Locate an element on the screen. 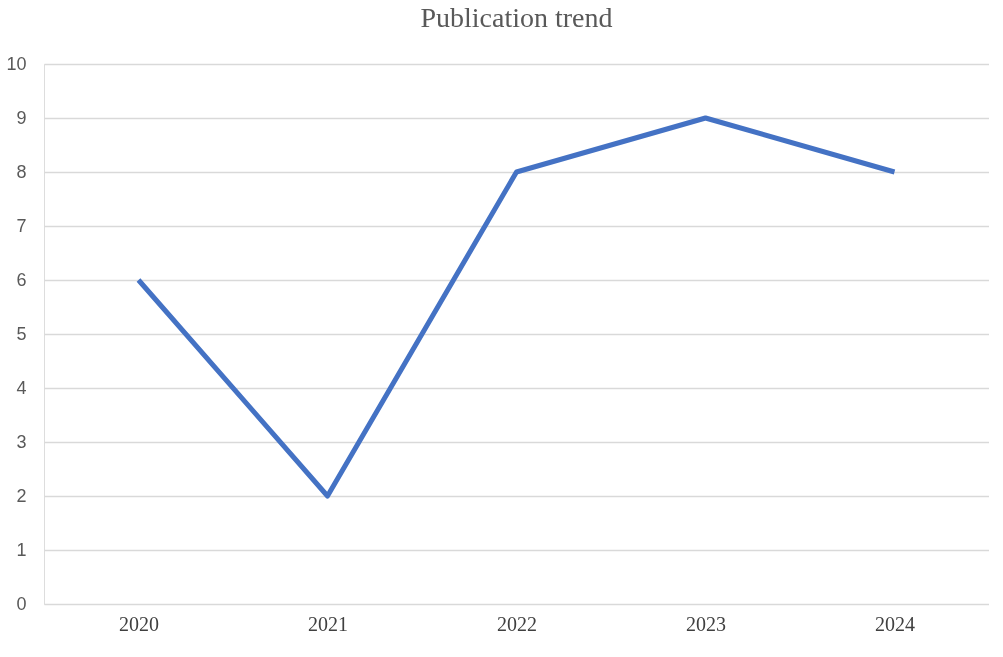 The width and height of the screenshot is (1003, 657). x-tick-label: 2024 is located at coordinates (895, 623).